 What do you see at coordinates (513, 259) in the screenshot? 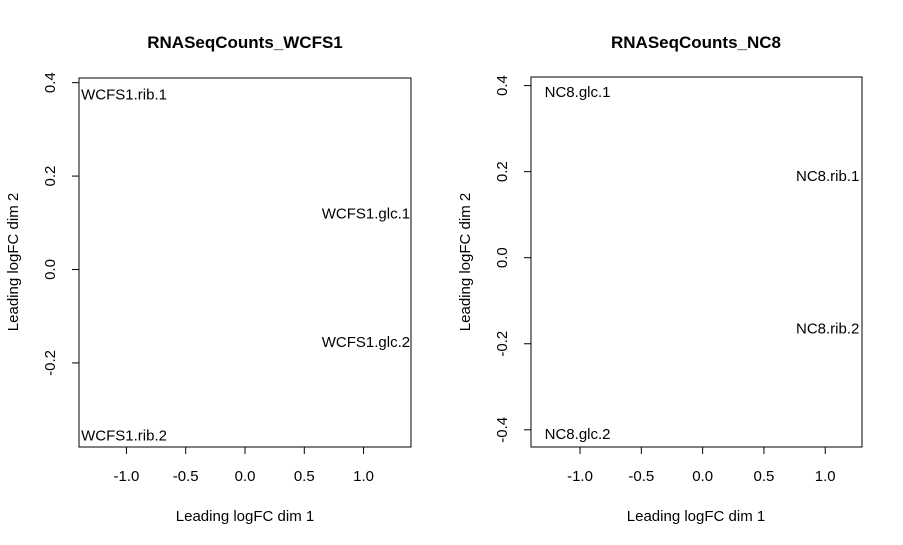
I see `y-axis: -0.4 -0.2 0.0 0.2 0.4` at bounding box center [513, 259].